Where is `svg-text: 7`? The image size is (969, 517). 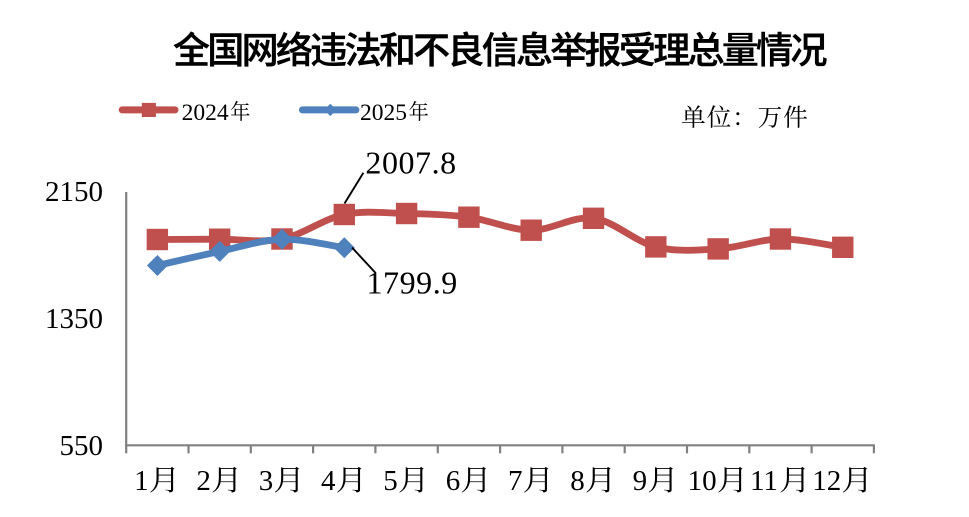 svg-text: 7 is located at coordinates (515, 481).